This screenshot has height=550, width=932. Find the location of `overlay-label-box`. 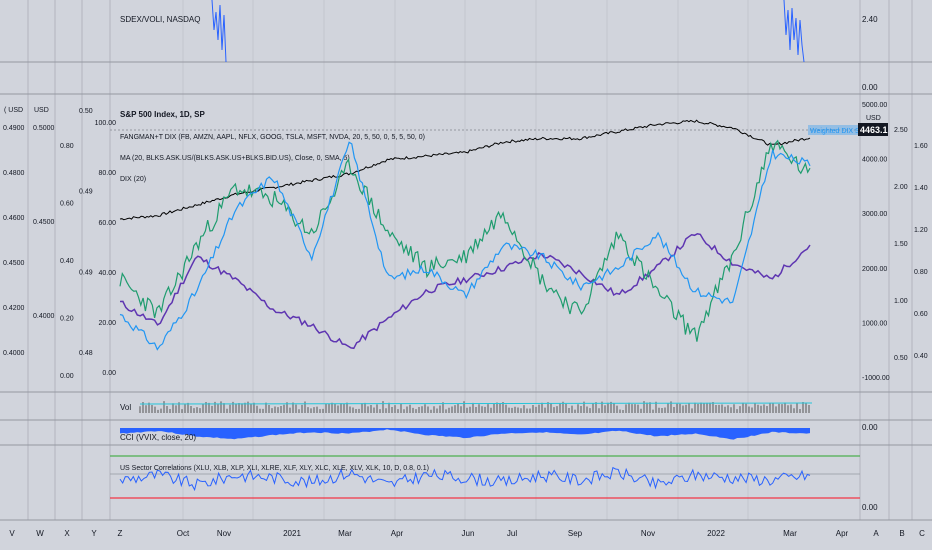

overlay-label-box is located at coordinates (833, 130).